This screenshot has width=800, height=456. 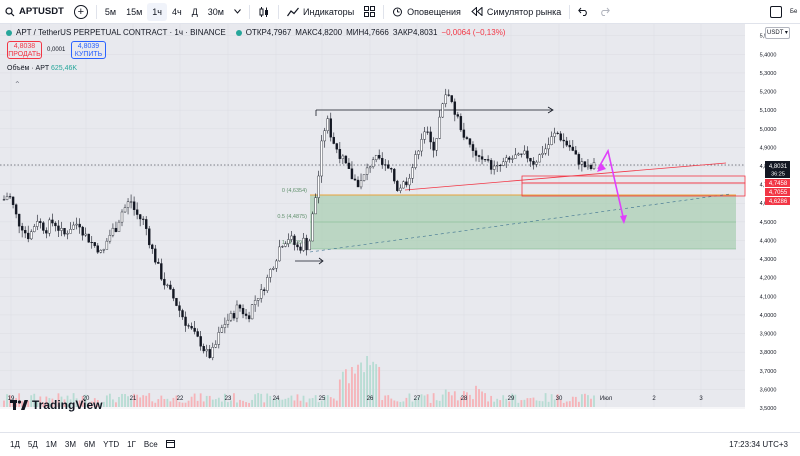 I want to click on templates-button, so click(x=369, y=12).